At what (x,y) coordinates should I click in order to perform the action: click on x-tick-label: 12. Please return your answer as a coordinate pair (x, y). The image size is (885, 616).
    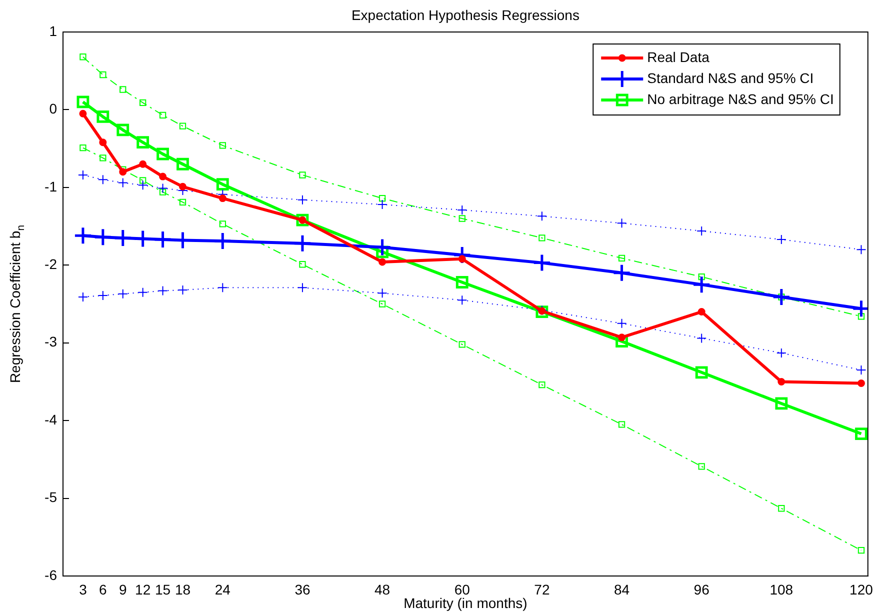
    Looking at the image, I should click on (143, 589).